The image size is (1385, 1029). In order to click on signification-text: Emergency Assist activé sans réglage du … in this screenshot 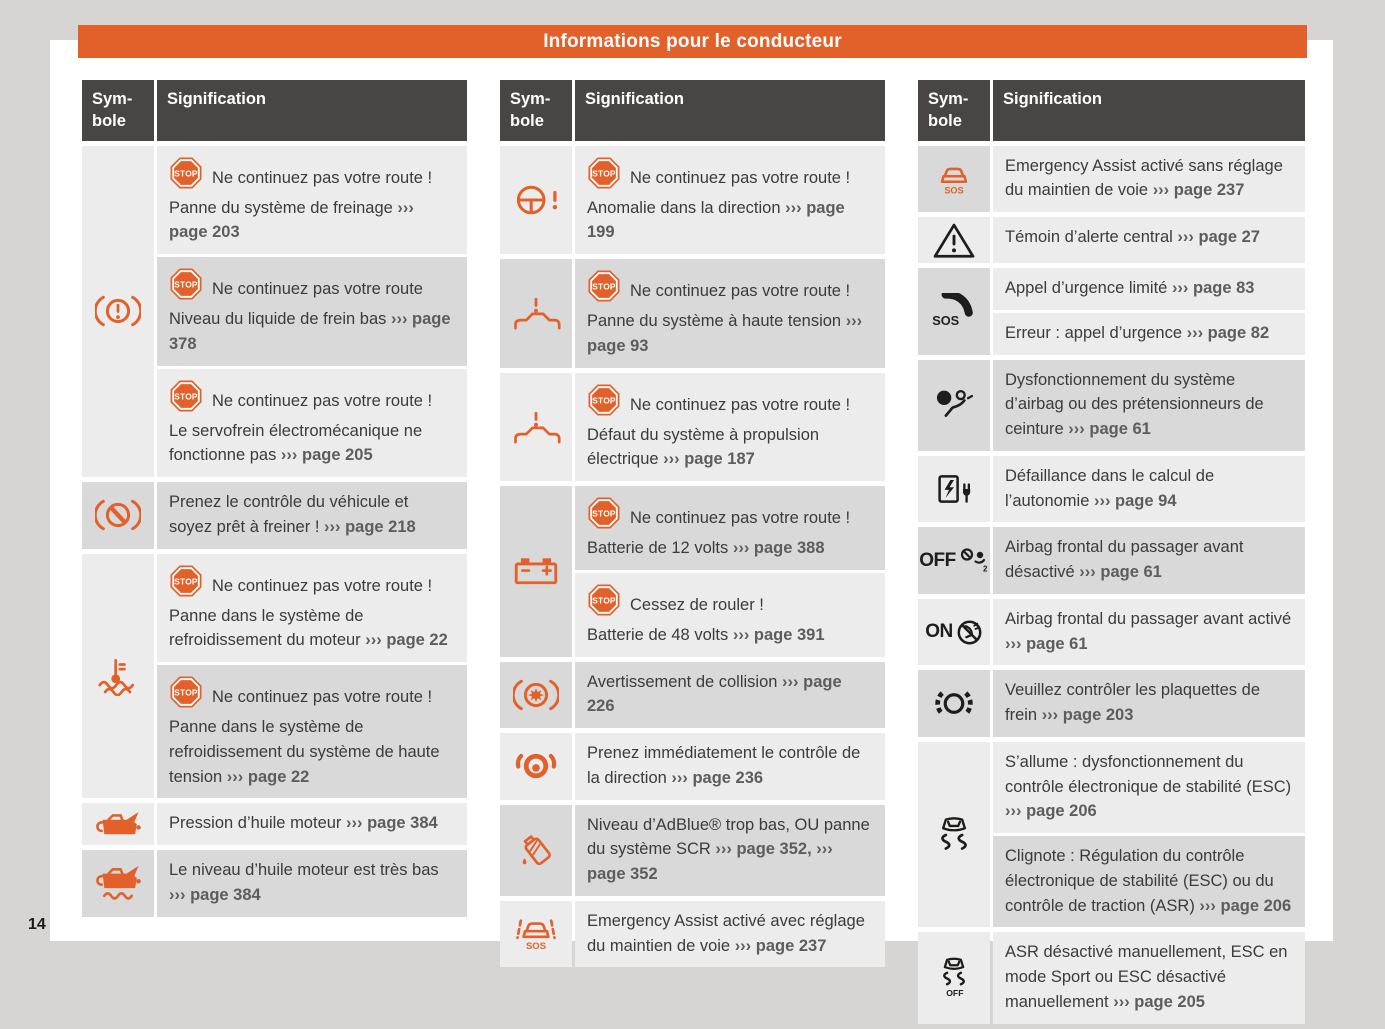, I will do `click(1149, 179)`.